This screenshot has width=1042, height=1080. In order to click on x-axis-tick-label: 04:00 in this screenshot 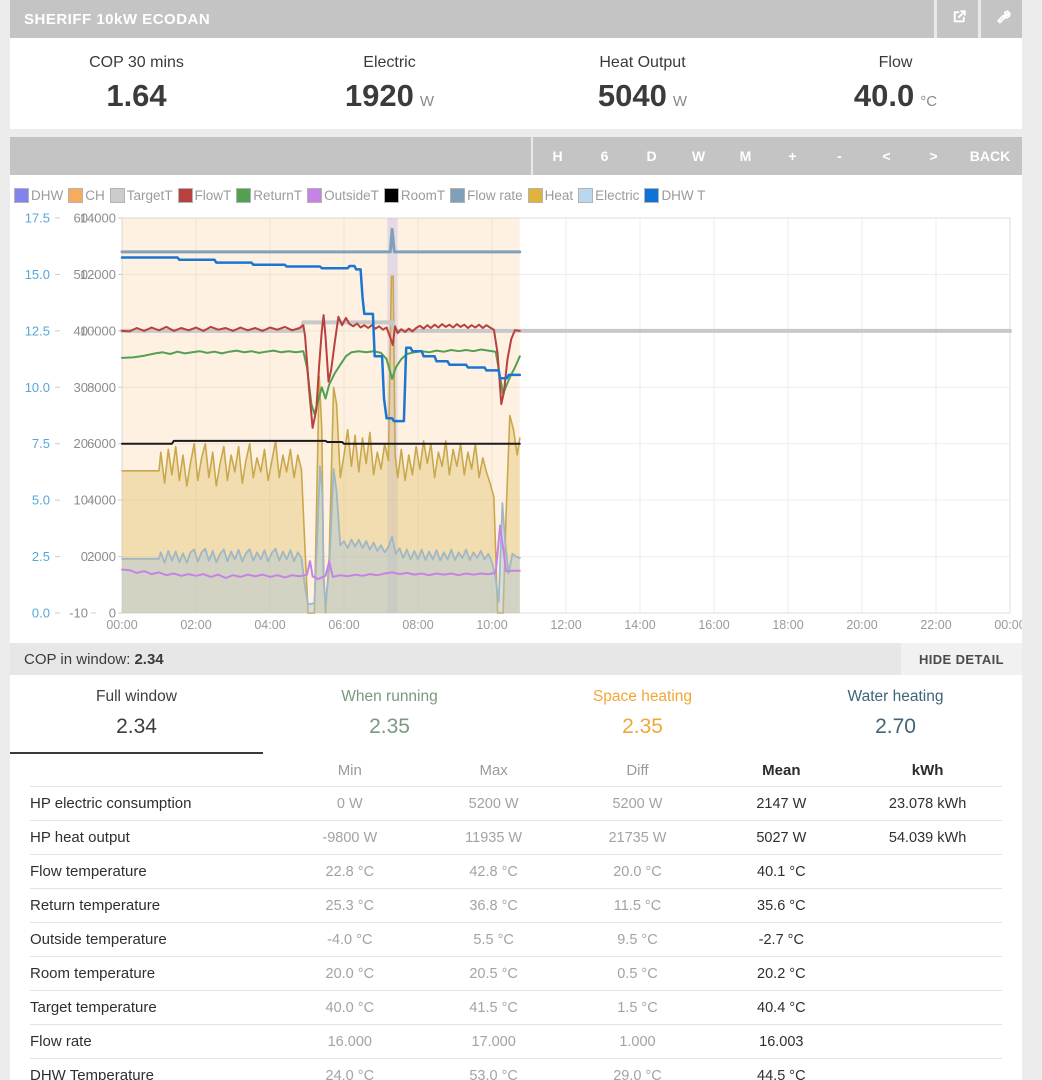, I will do `click(269, 625)`.